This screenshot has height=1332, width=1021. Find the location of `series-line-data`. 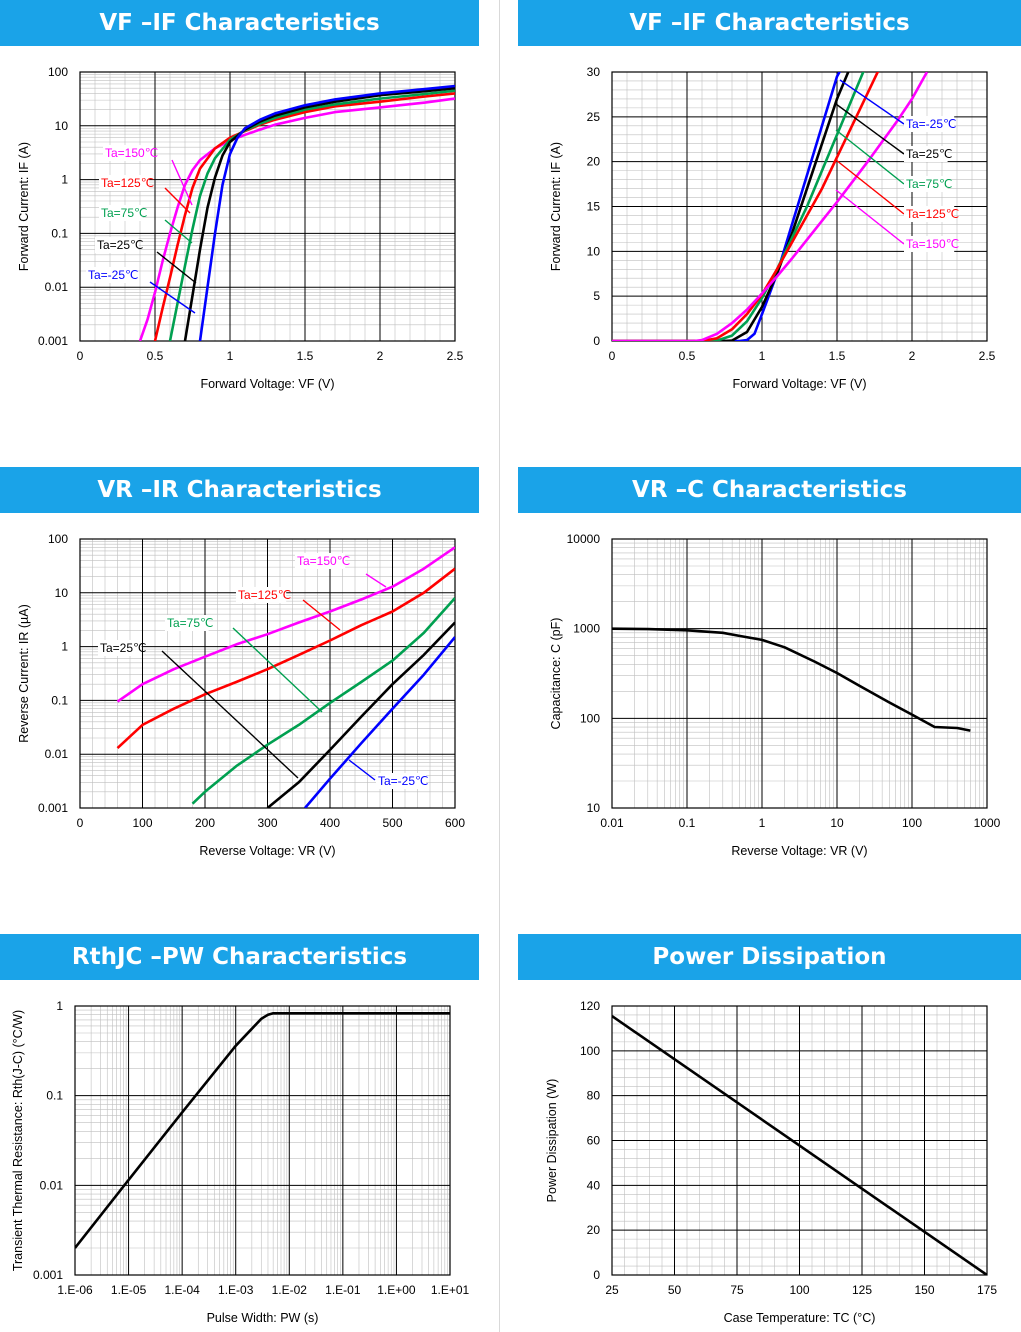

series-line-data is located at coordinates (799, 1145).